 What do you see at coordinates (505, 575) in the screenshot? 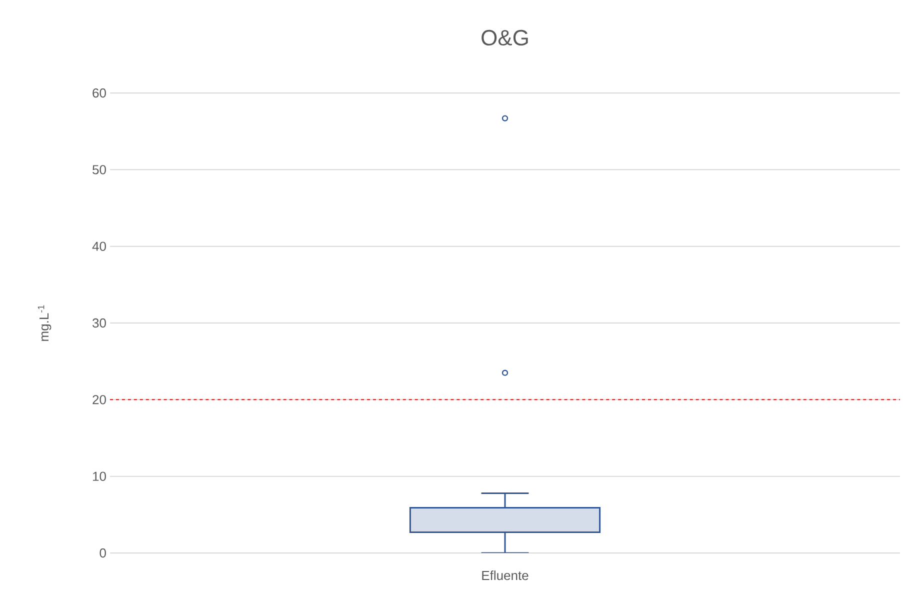
I see `x-tick-label: Efluente` at bounding box center [505, 575].